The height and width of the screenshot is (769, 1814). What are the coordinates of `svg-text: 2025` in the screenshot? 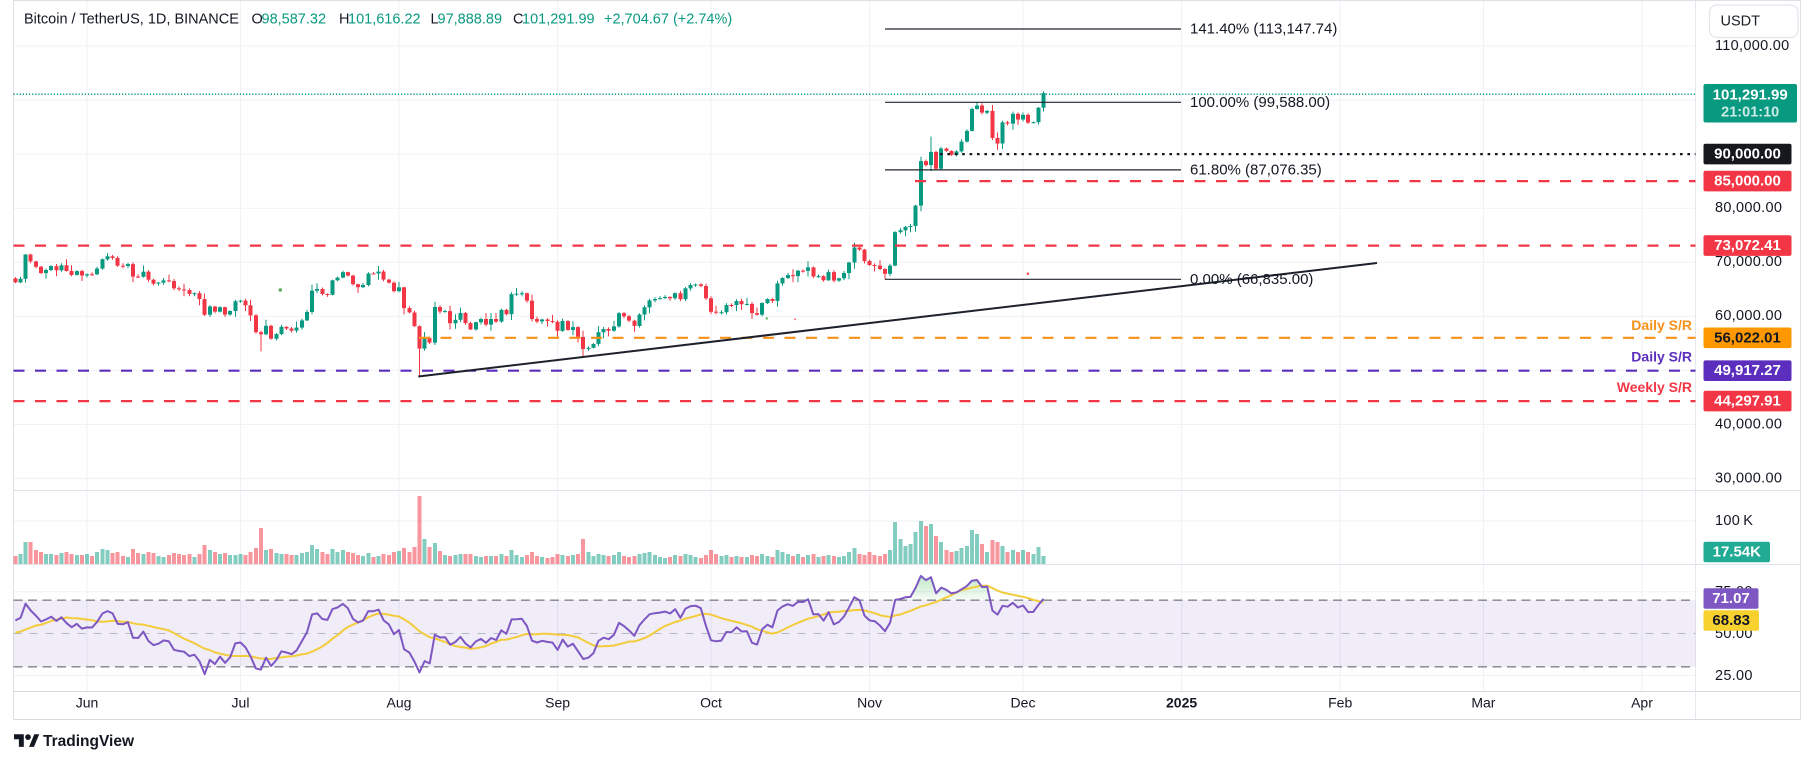 It's located at (1181, 703).